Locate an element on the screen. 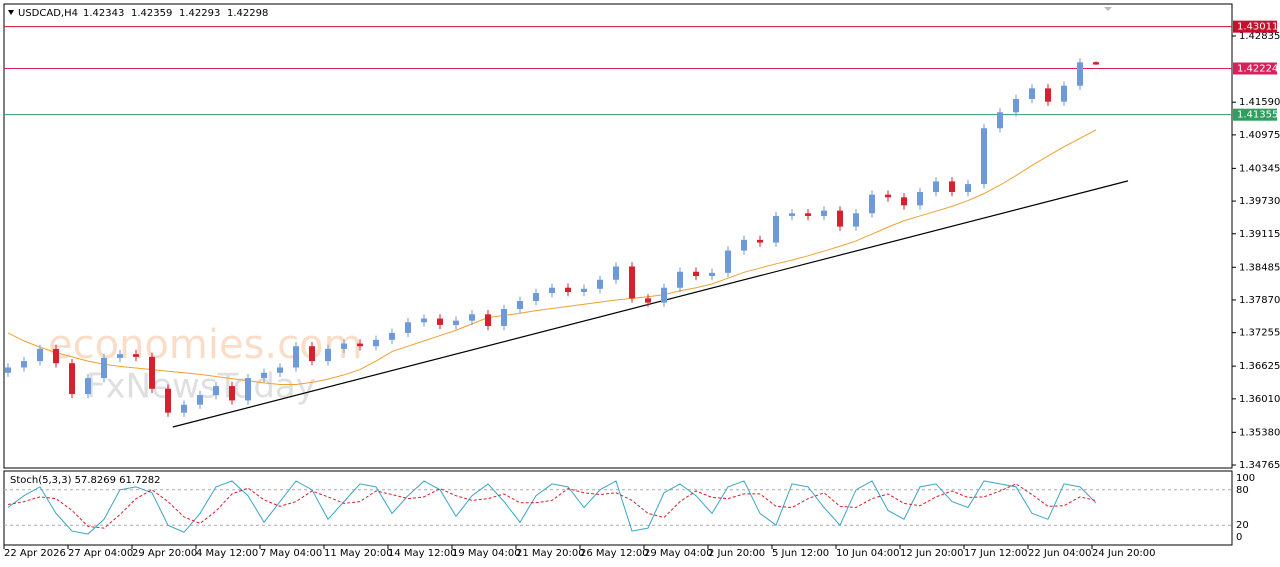 The height and width of the screenshot is (567, 1280). y-tick-label: 1.38485 is located at coordinates (1259, 267).